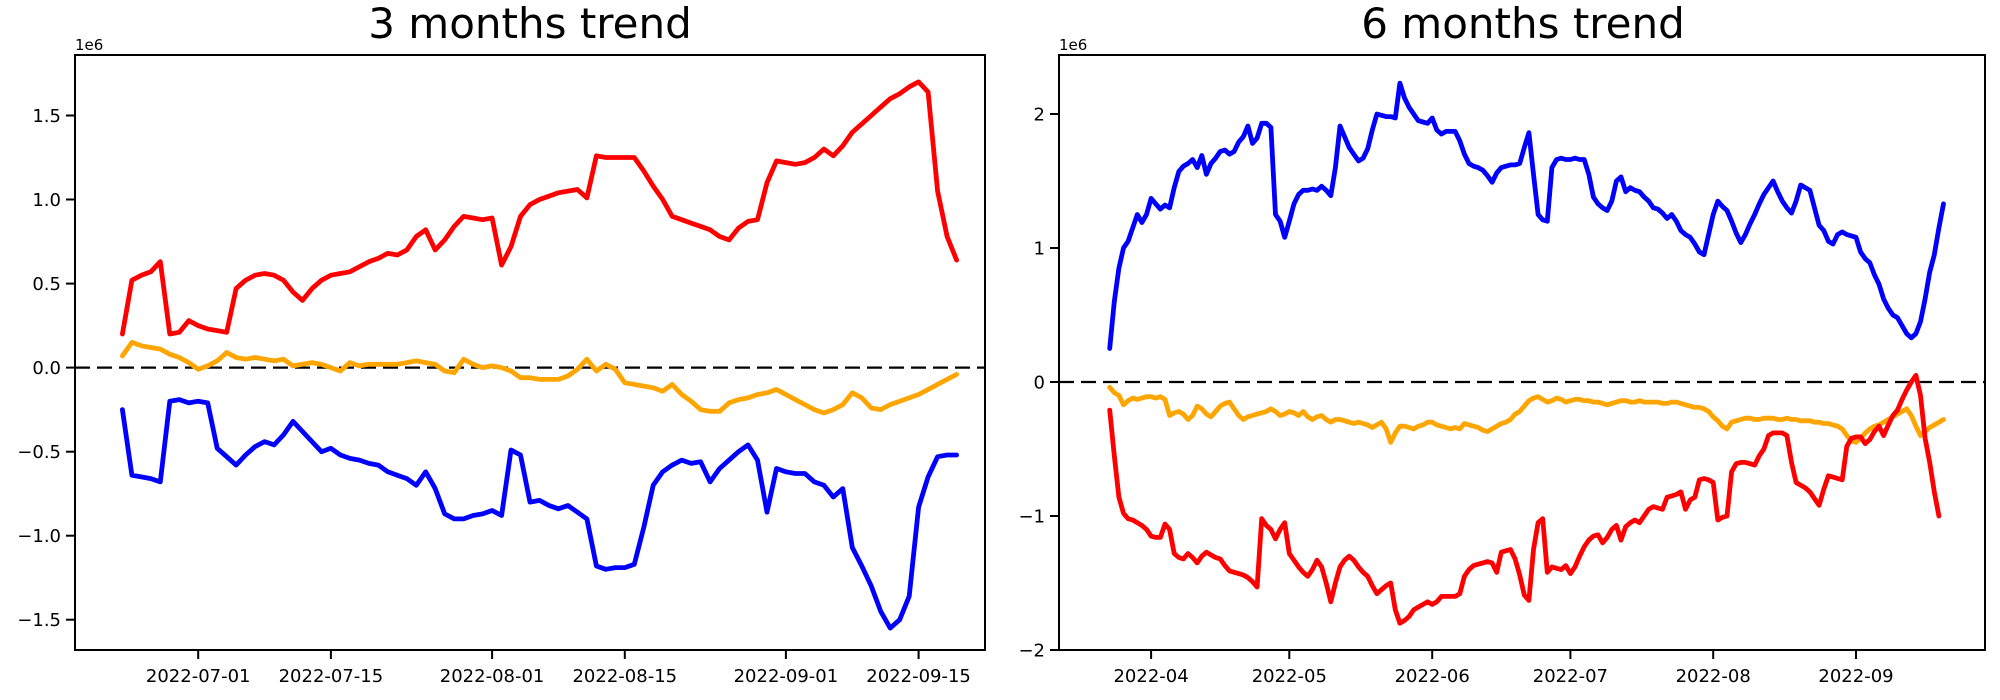 The width and height of the screenshot is (2000, 700). I want to click on y-tick-label: −2, so click(1031, 651).